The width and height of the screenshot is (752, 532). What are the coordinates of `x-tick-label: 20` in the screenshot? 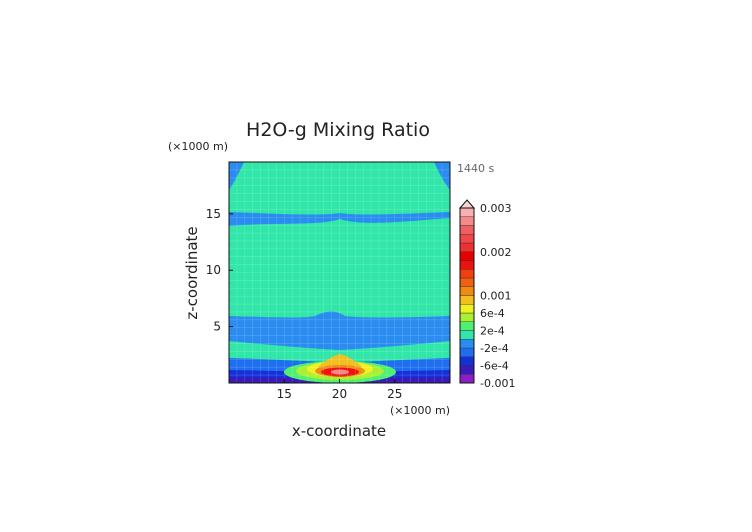 It's located at (339, 394).